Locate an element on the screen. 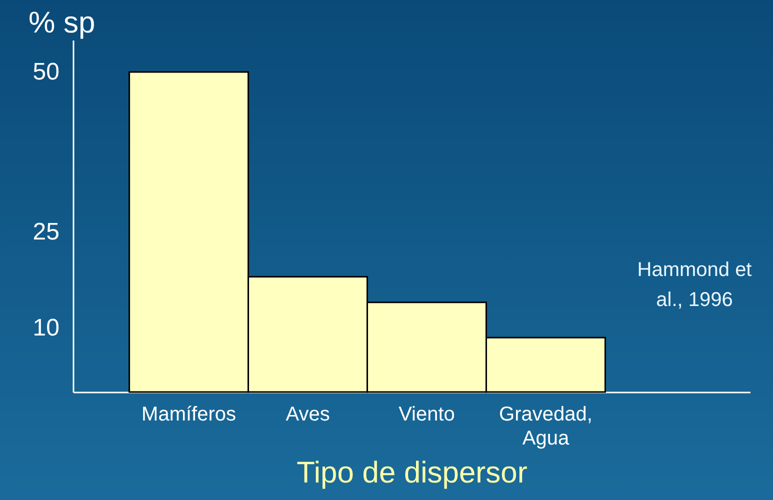 The image size is (773, 500). x-tick-label: Mamíferos is located at coordinates (189, 415).